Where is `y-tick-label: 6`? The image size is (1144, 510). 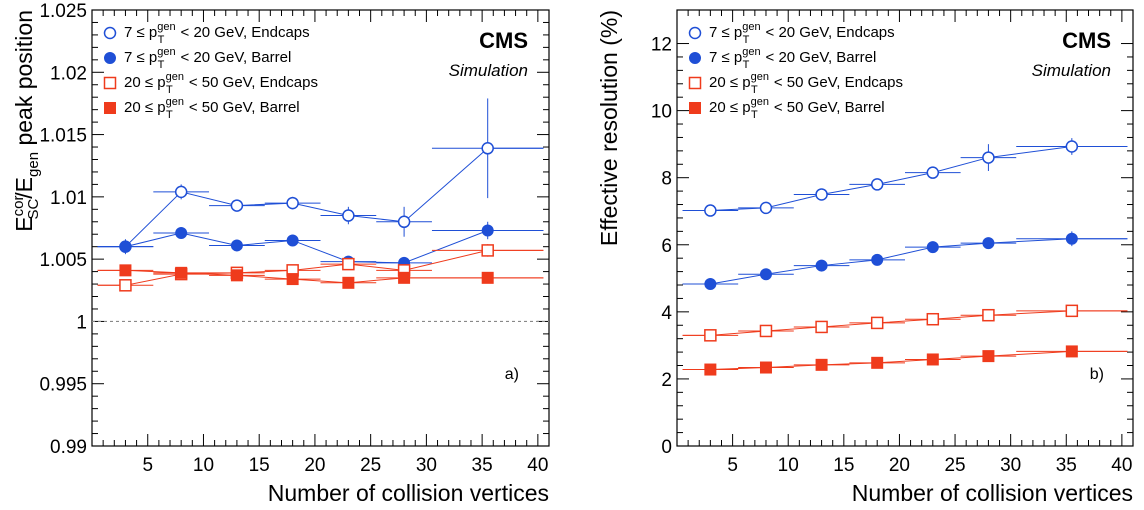 y-tick-label: 6 is located at coordinates (666, 246).